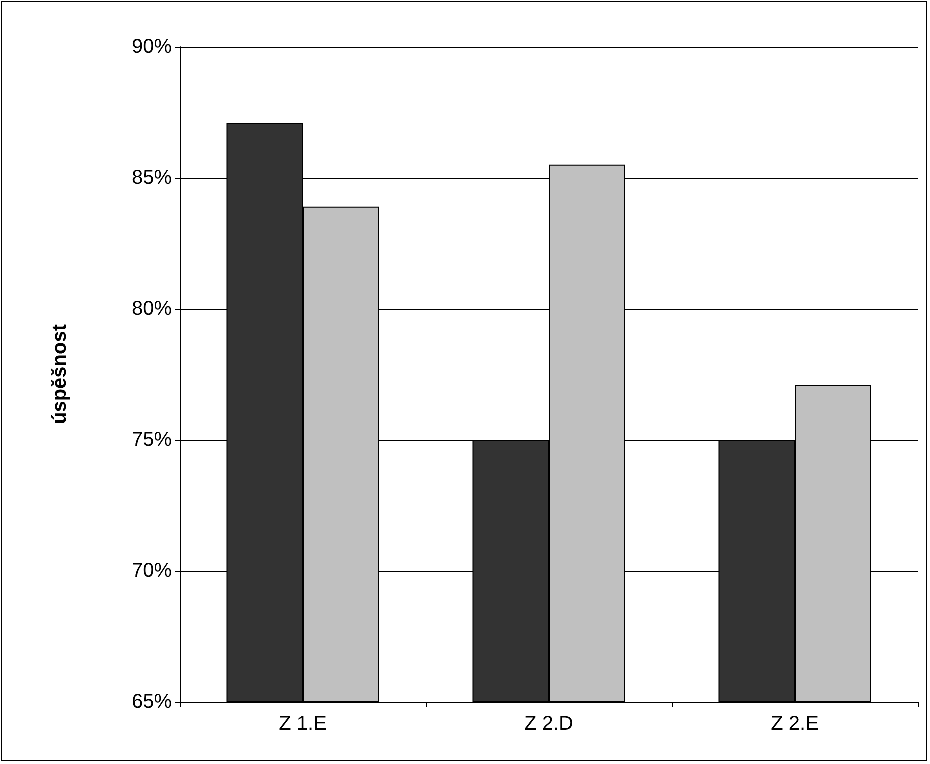 The image size is (930, 764). I want to click on x-tick-label: Z 2.E, so click(795, 724).